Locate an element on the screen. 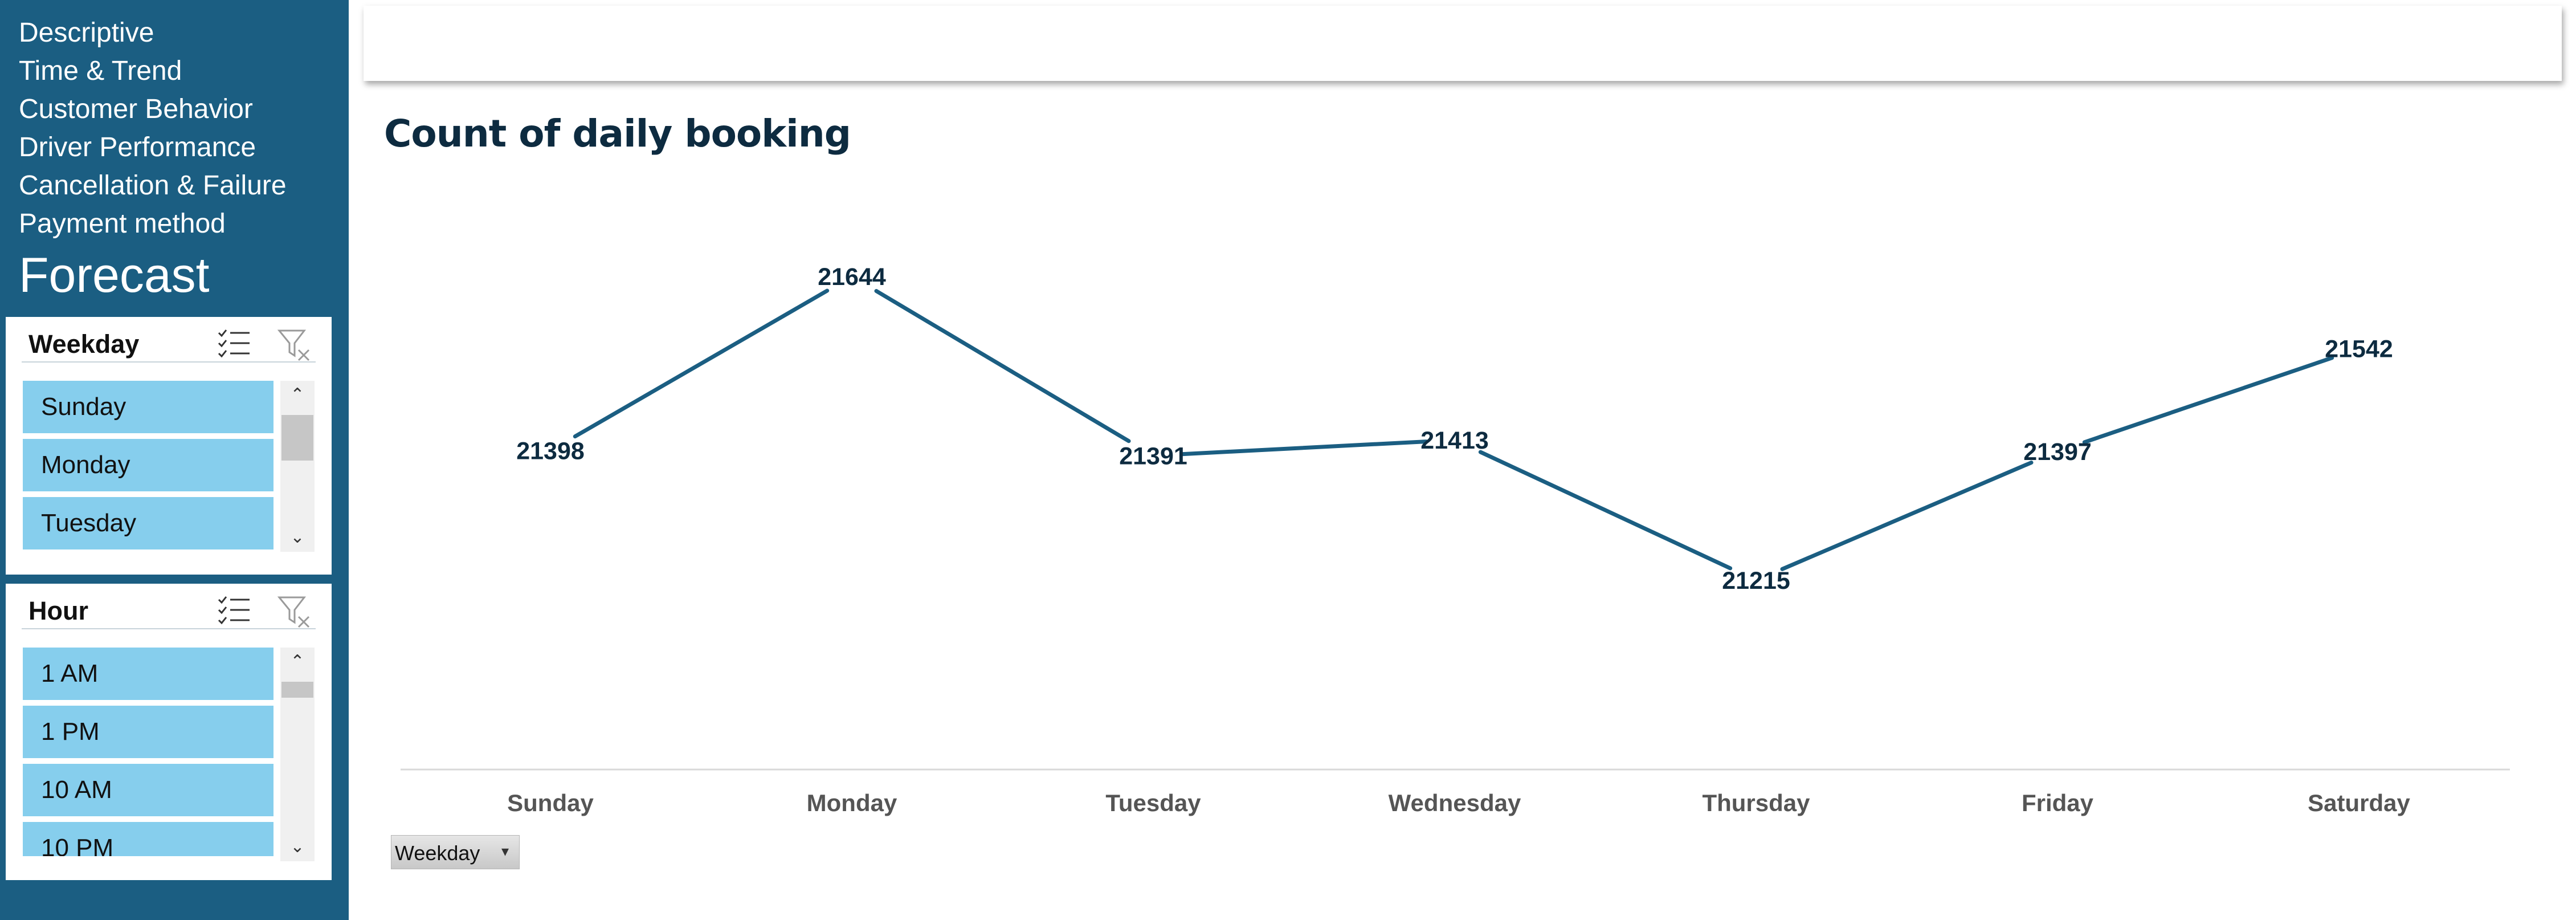  slicer-item-10pm: 10 PM is located at coordinates (148, 839).